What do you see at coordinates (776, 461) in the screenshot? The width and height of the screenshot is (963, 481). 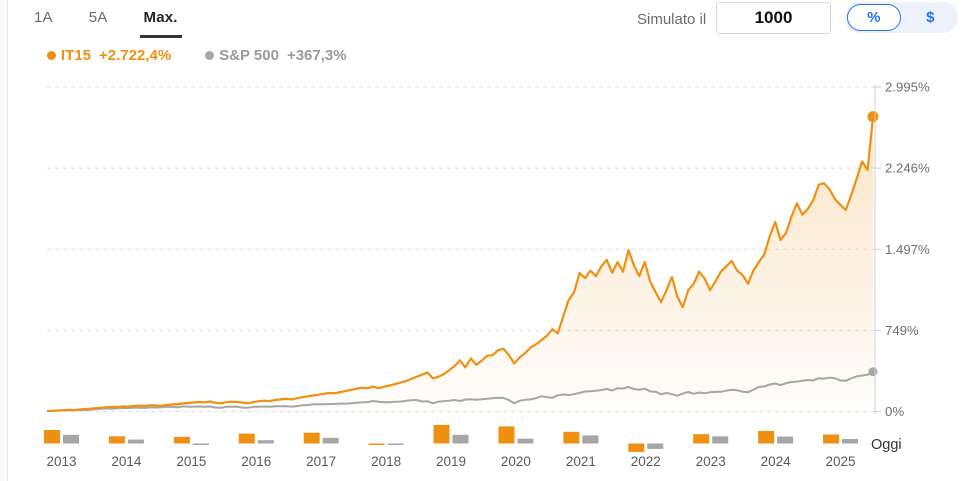 I see `year-label: 2024` at bounding box center [776, 461].